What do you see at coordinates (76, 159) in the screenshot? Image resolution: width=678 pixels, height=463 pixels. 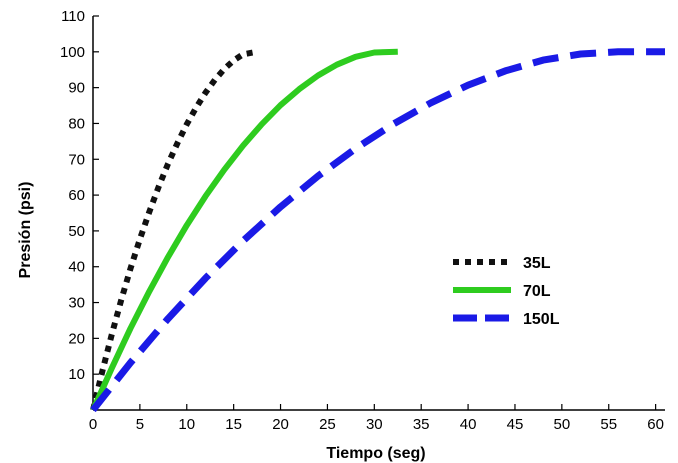 I see `y-tick-label: 70` at bounding box center [76, 159].